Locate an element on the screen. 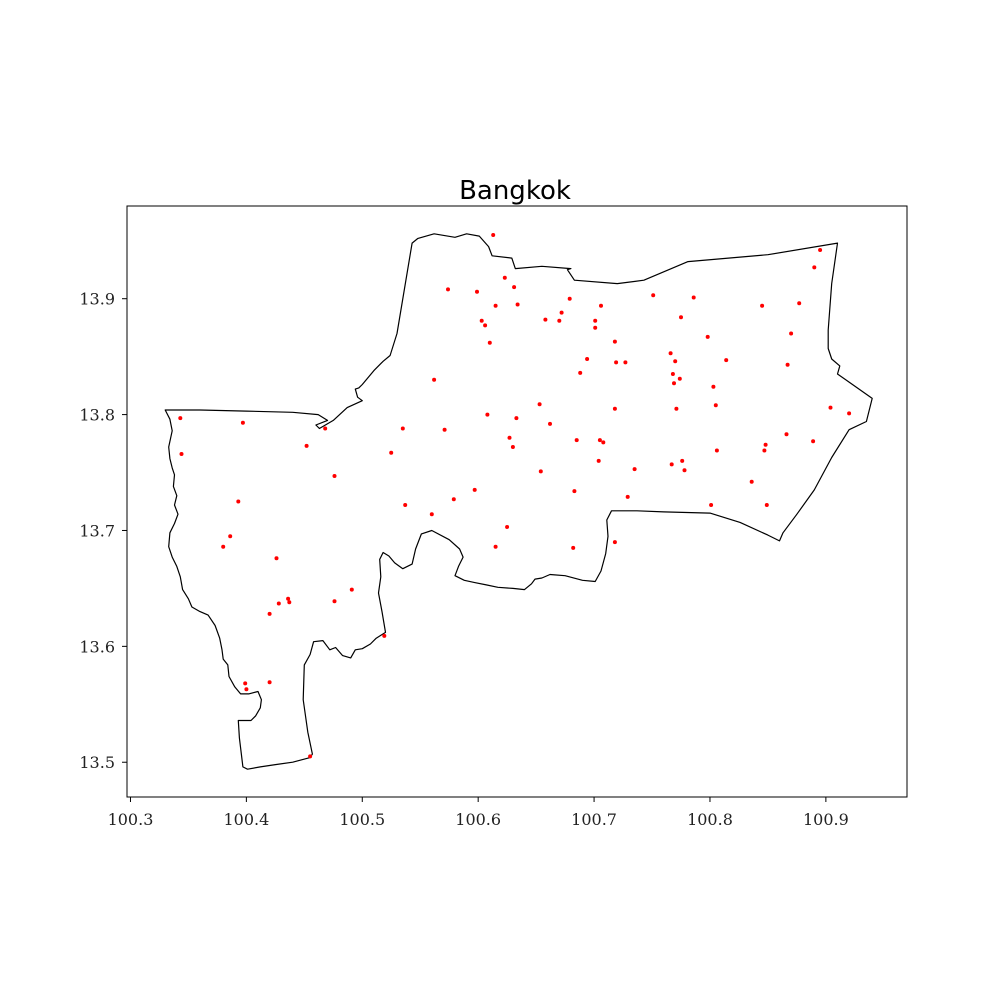 This screenshot has width=1008, height=1008. y-axis: 13.5 13.6 13.7 13.8 13.9 is located at coordinates (103, 531).